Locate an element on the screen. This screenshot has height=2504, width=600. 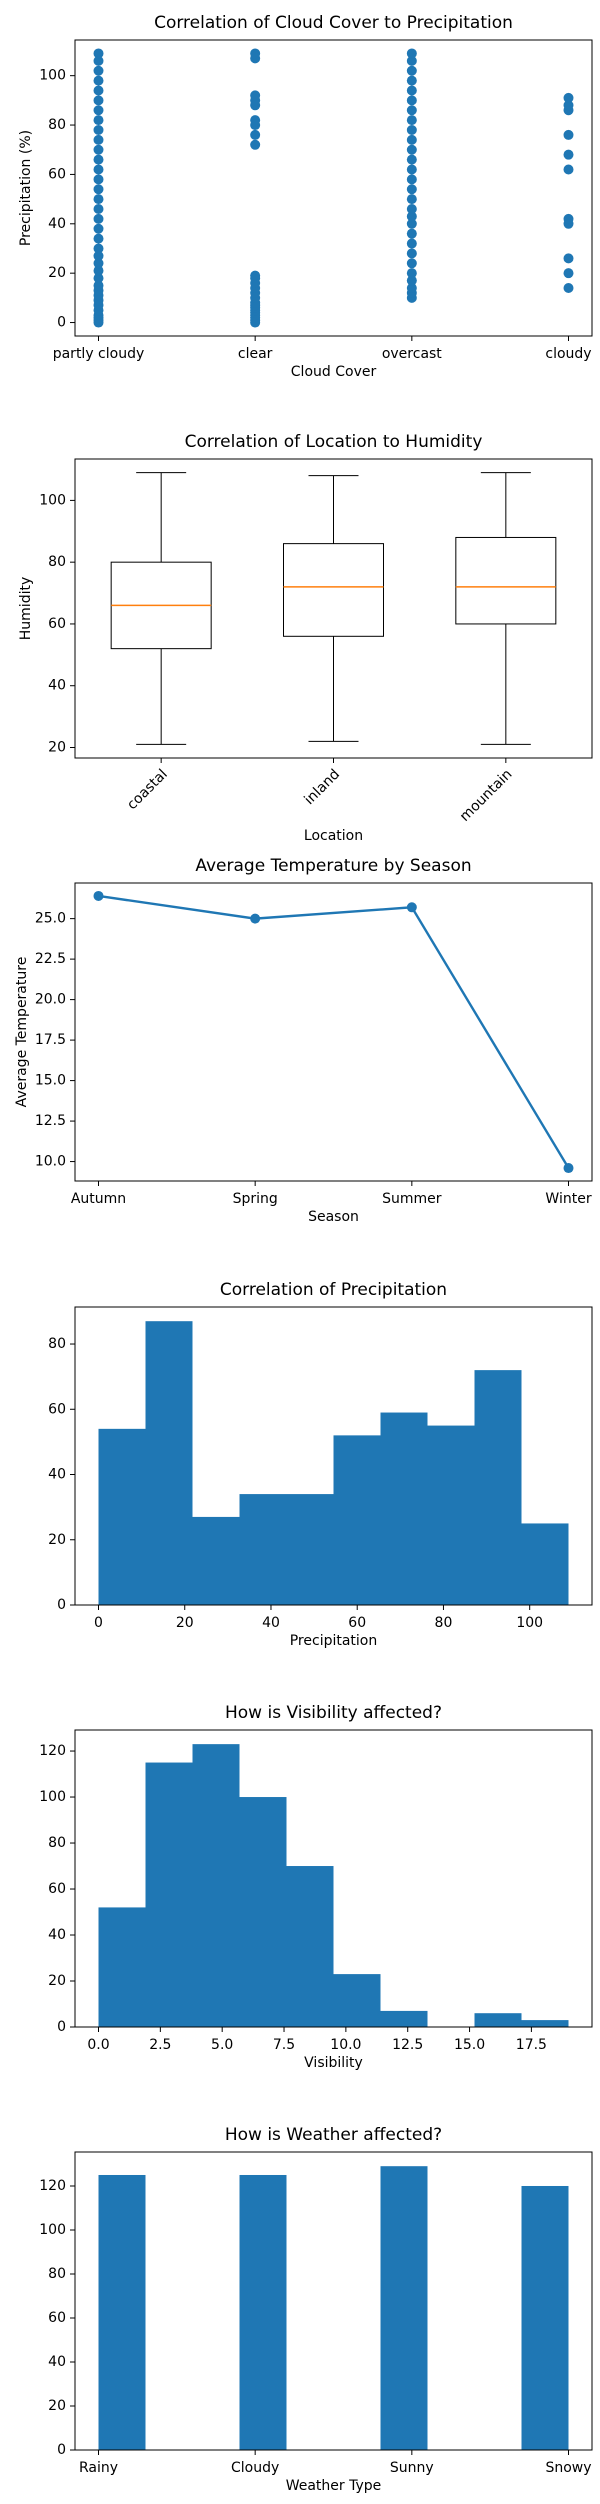
y-tick-label: 10.0 is located at coordinates (50, 1162).